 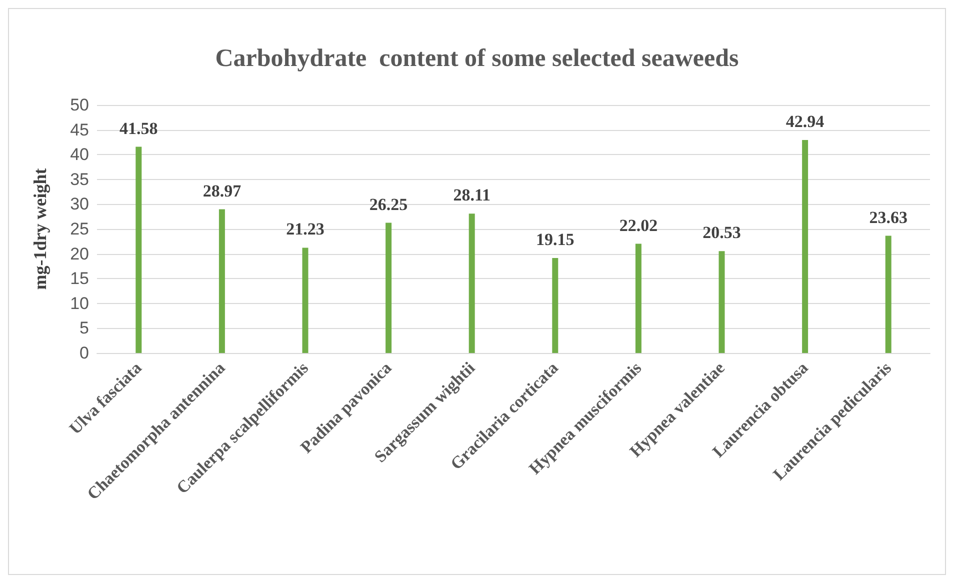 What do you see at coordinates (721, 232) in the screenshot?
I see `data-label: 20.53` at bounding box center [721, 232].